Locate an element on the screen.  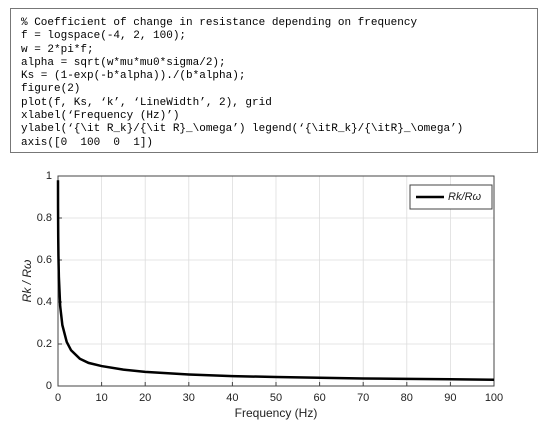
x-tick-label: 30 is located at coordinates (189, 398).